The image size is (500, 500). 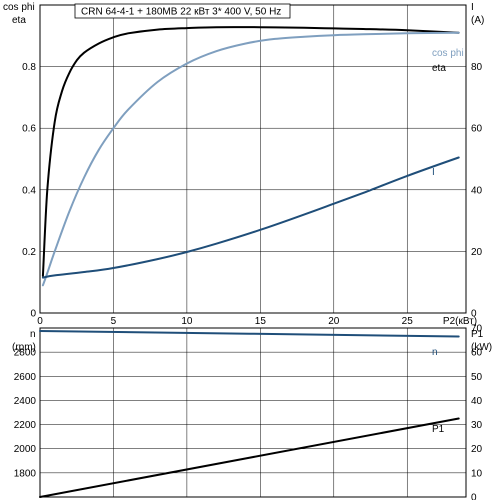 I want to click on bottom-left-tick-label: 2200, so click(x=25, y=425).